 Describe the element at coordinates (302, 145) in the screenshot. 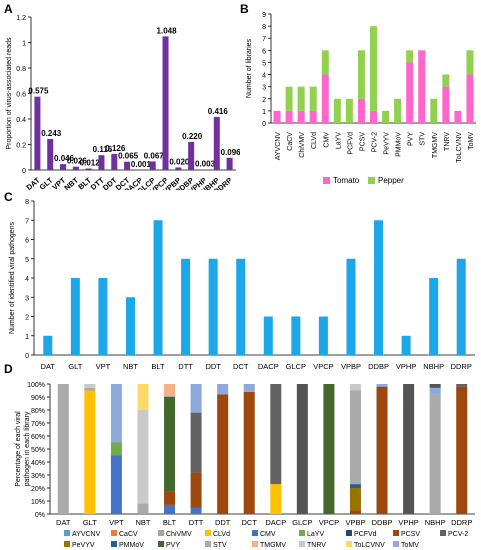

I see `b-x-tick-label: ChiVMV` at that location.